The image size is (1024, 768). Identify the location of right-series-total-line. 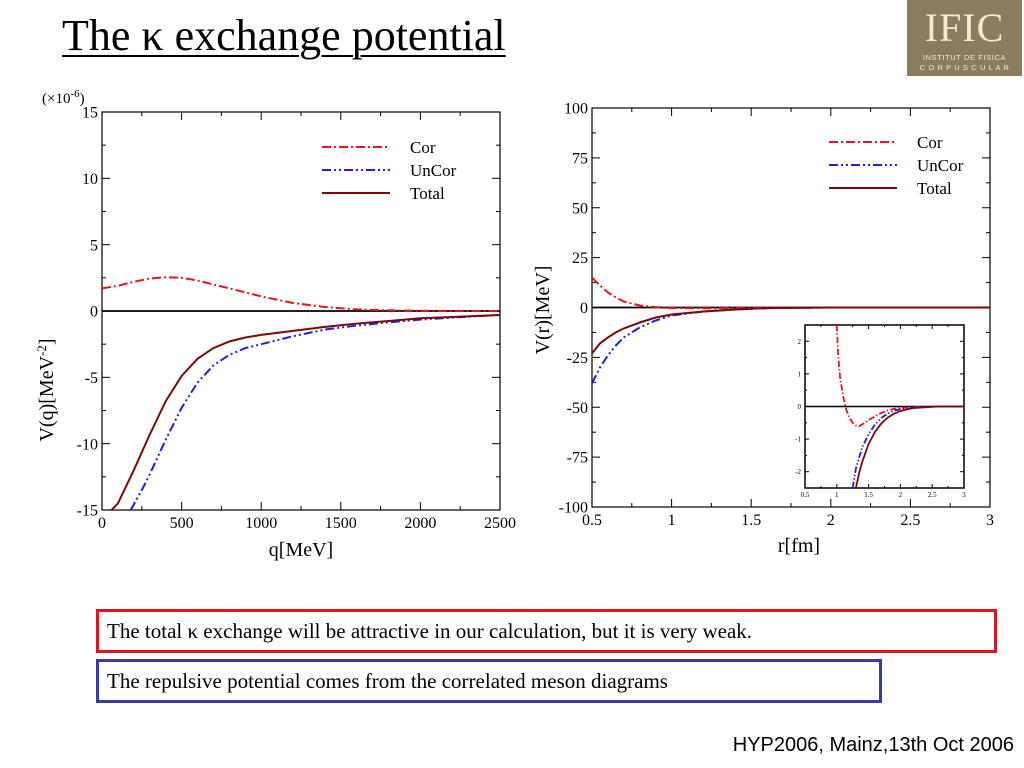
(791, 330).